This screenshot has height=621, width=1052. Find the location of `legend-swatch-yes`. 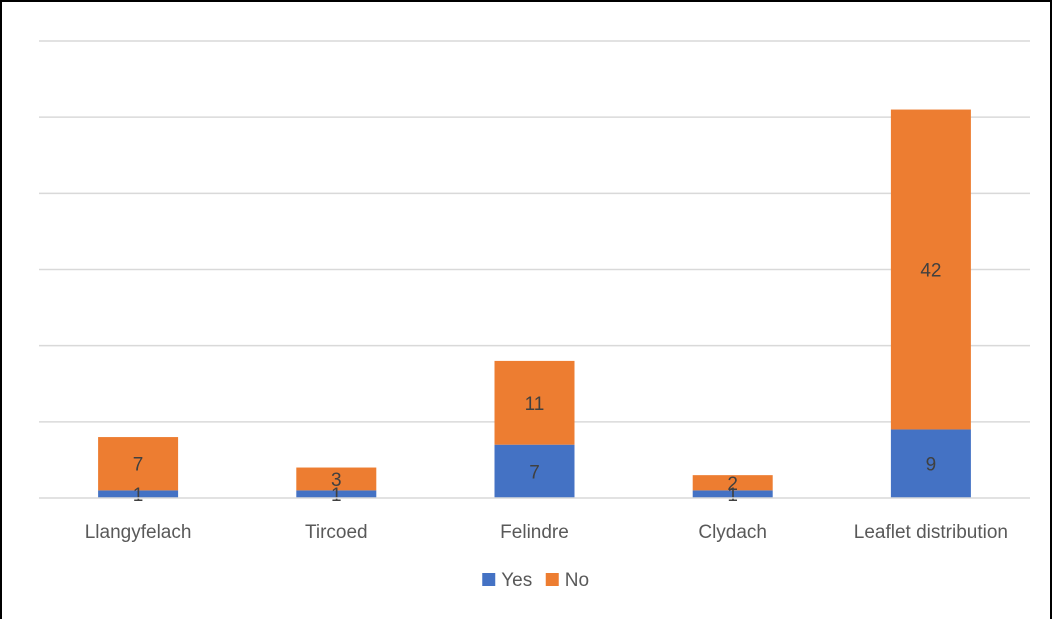

legend-swatch-yes is located at coordinates (489, 579).